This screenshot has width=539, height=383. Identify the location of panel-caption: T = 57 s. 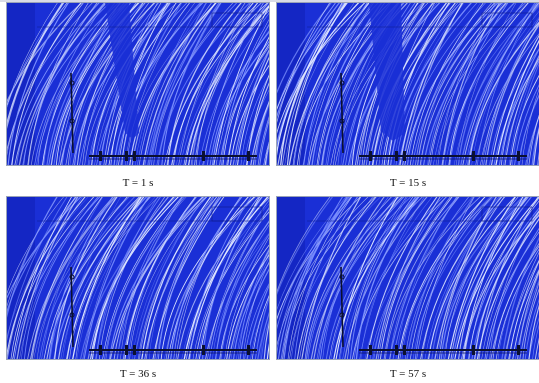
(408, 374).